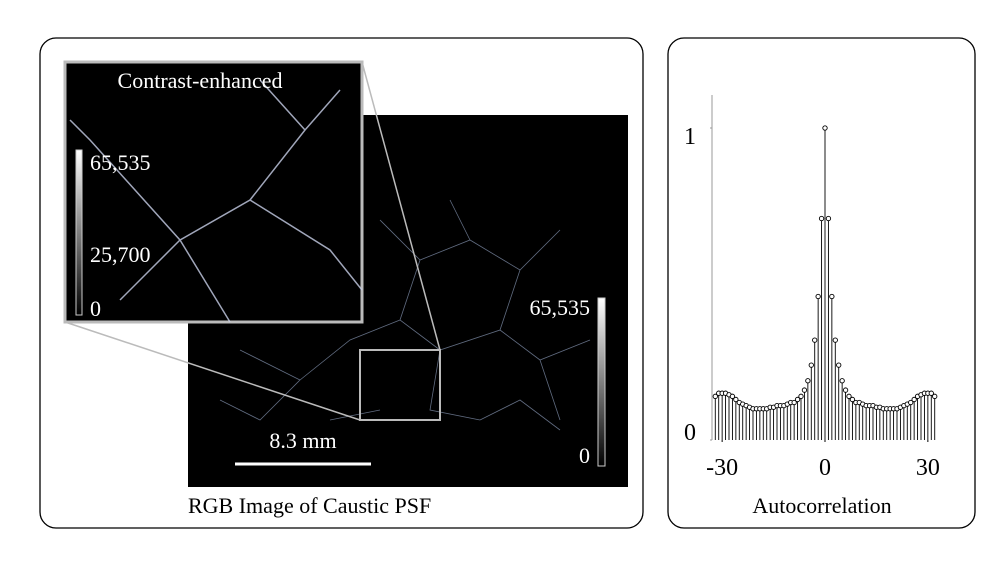  What do you see at coordinates (120, 162) in the screenshot?
I see `inset-colorbar-label: 65,535` at bounding box center [120, 162].